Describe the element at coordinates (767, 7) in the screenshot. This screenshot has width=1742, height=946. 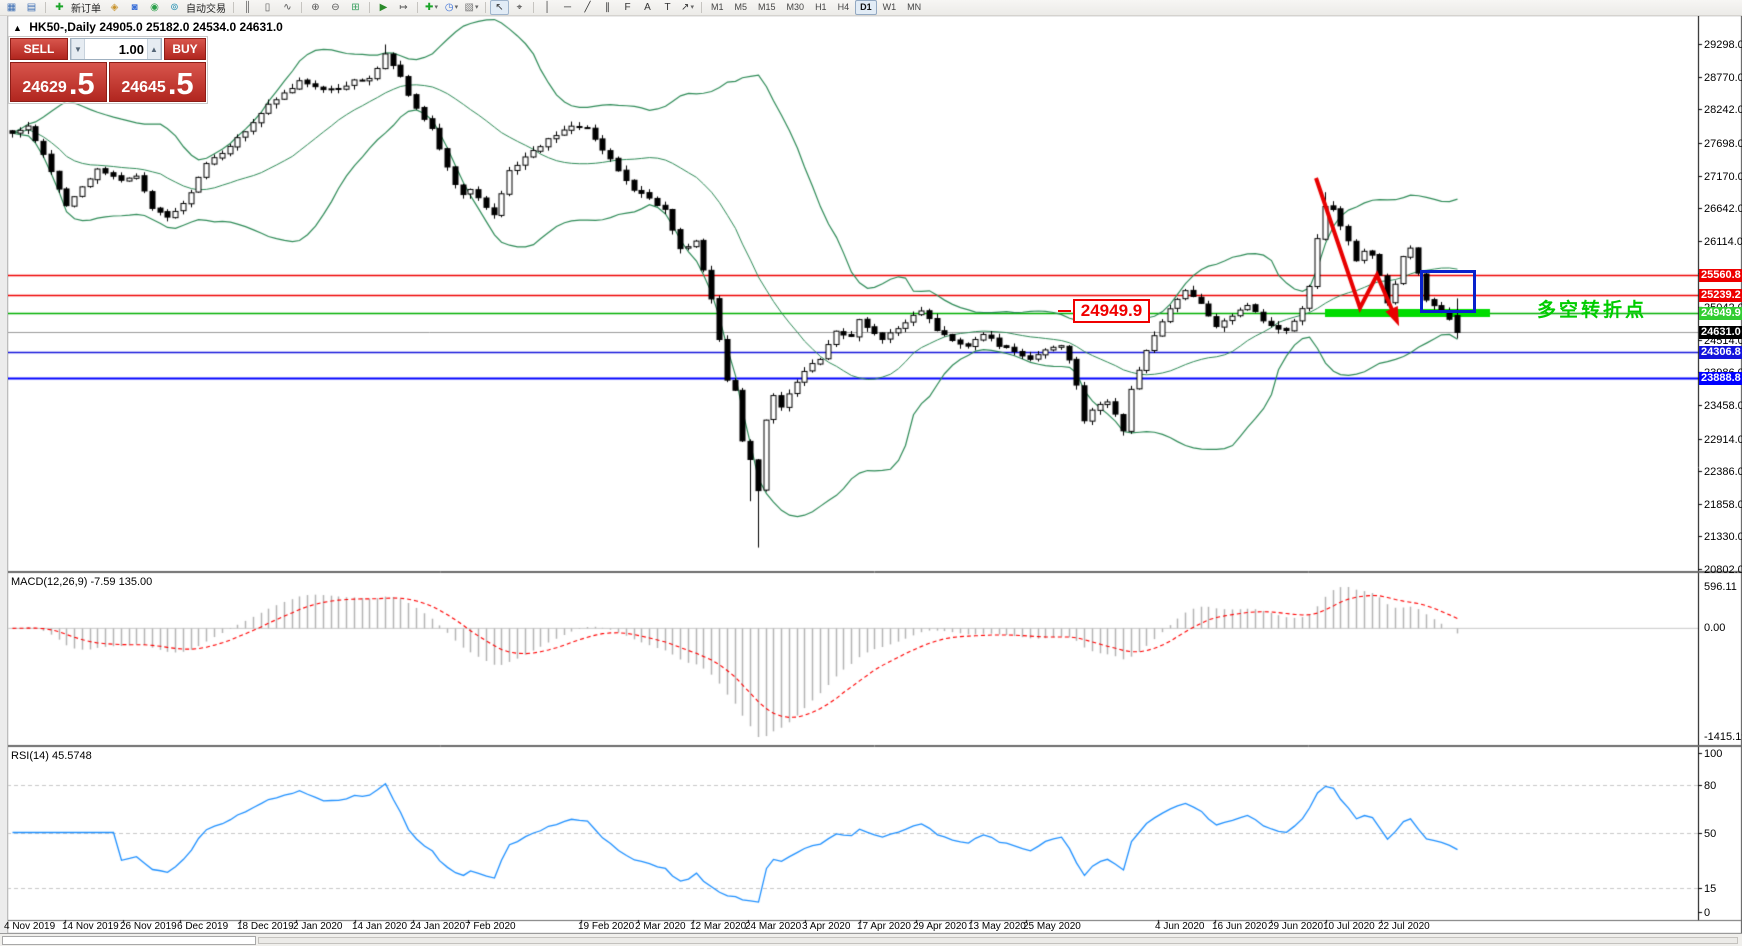
I see `timeframe-button-m15: M15` at that location.